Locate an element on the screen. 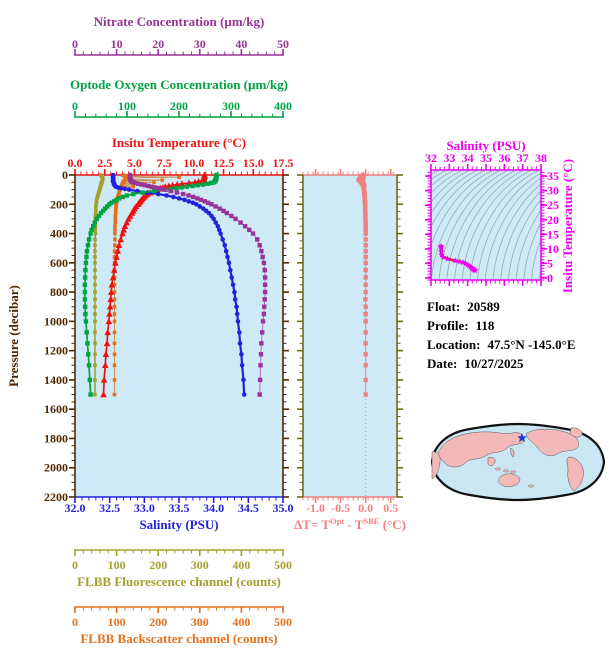  svg-text: 35.0 is located at coordinates (283, 508).